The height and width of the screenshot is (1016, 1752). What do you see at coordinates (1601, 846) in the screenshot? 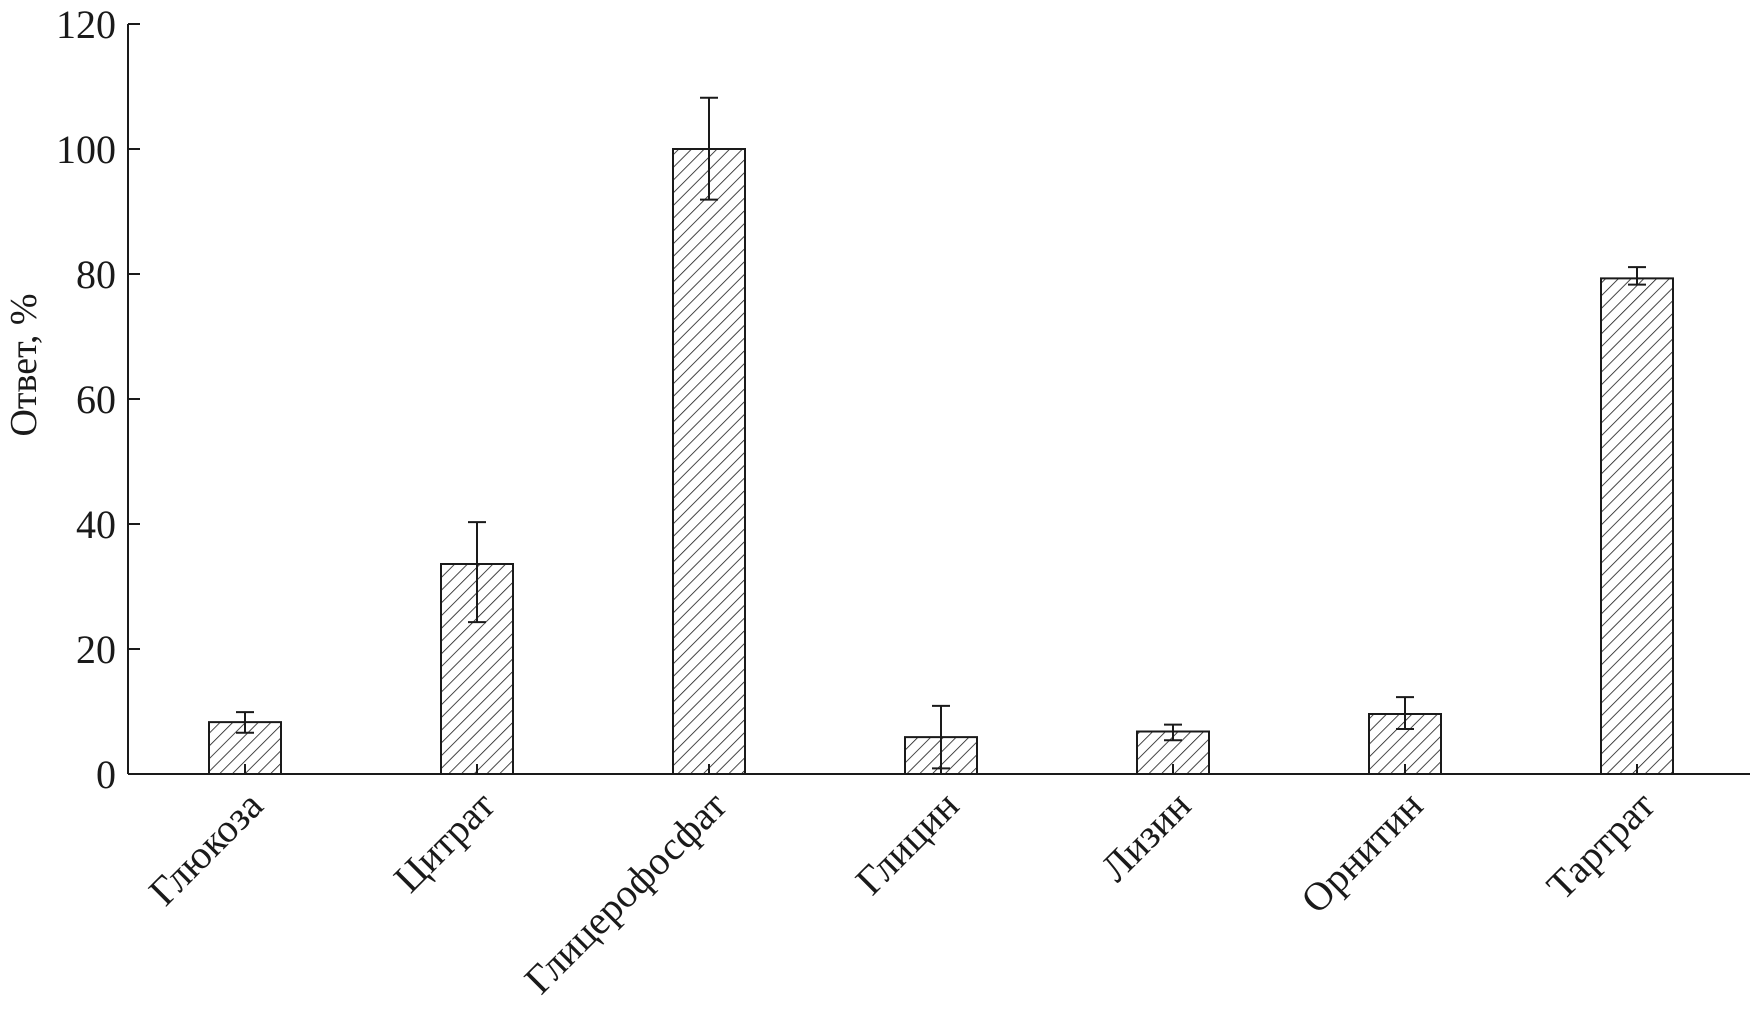
I see `category-label: Тартрат` at bounding box center [1601, 846].